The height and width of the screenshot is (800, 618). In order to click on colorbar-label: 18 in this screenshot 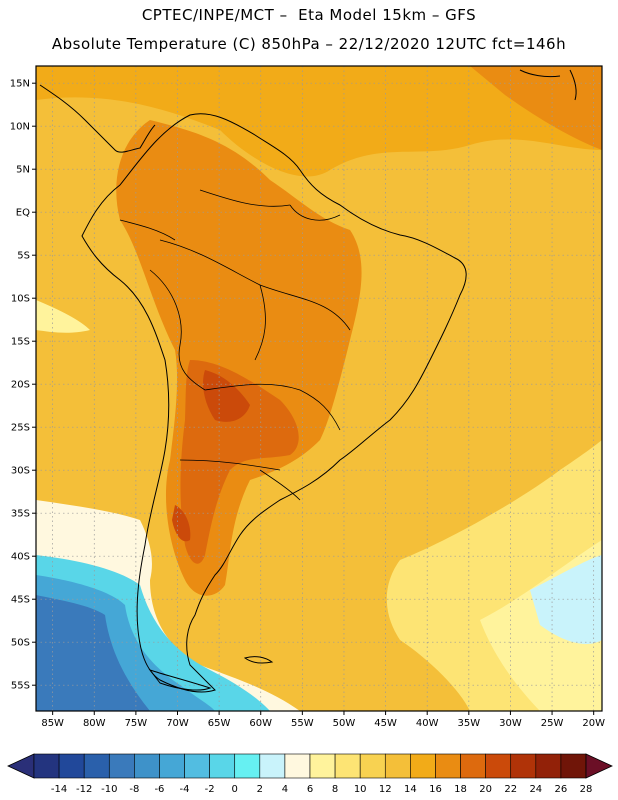, I will do `click(460, 789)`.